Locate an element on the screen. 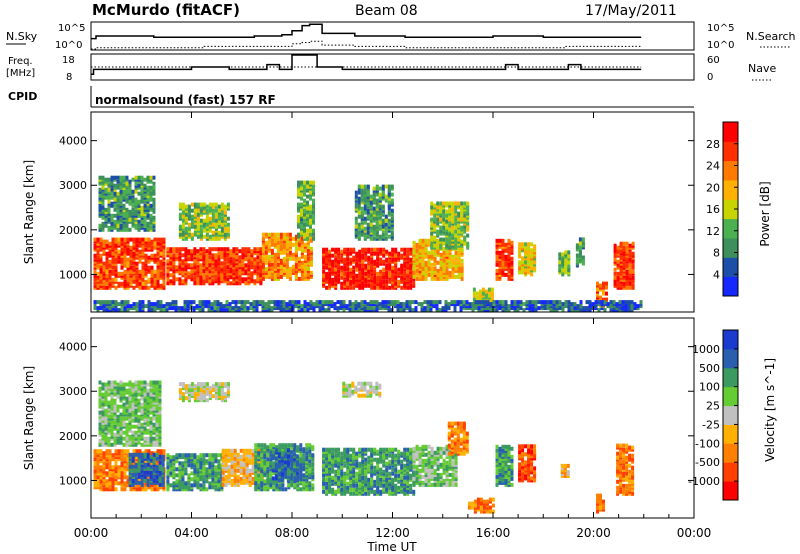 The width and height of the screenshot is (800, 554). nsearch-tick-high: 10^5 is located at coordinates (720, 28).